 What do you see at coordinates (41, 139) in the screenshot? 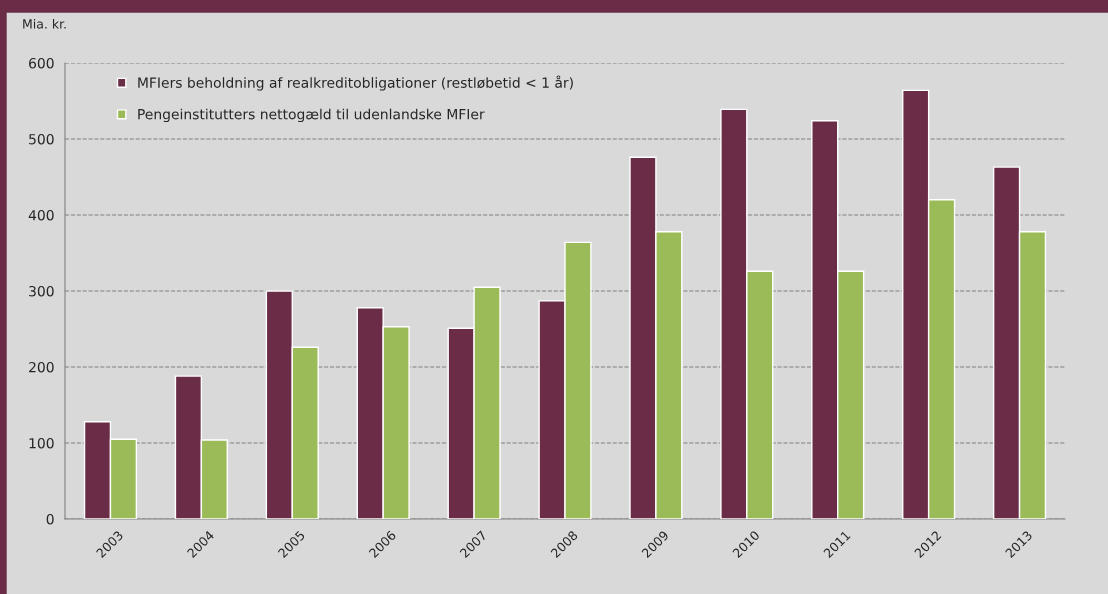
I see `y-tick-label: 500` at bounding box center [41, 139].